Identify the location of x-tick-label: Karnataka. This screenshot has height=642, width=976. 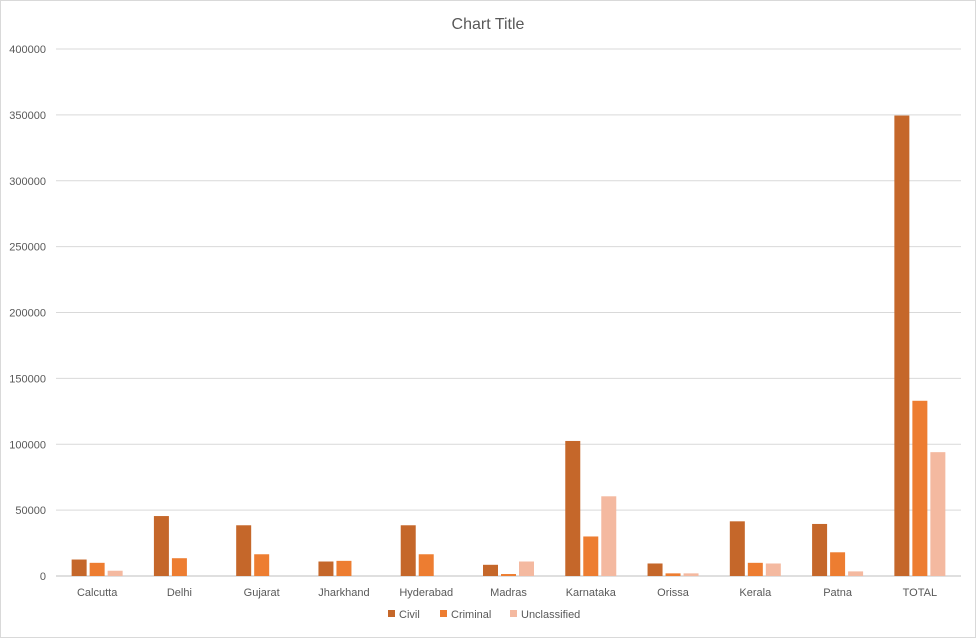
(591, 593).